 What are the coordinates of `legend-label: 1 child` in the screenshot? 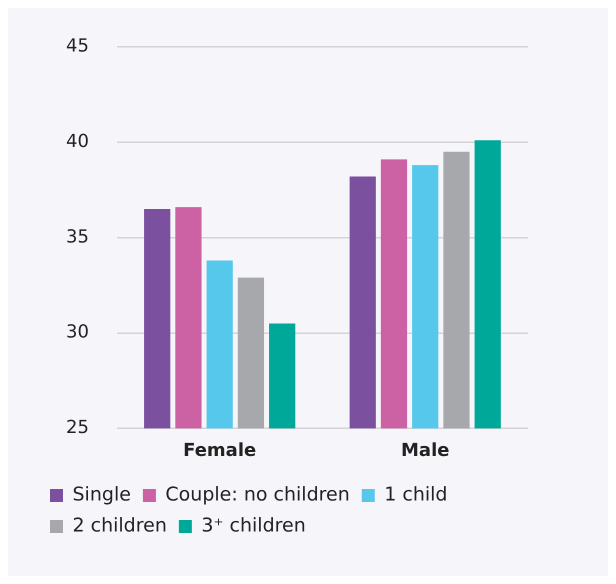 It's located at (416, 494).